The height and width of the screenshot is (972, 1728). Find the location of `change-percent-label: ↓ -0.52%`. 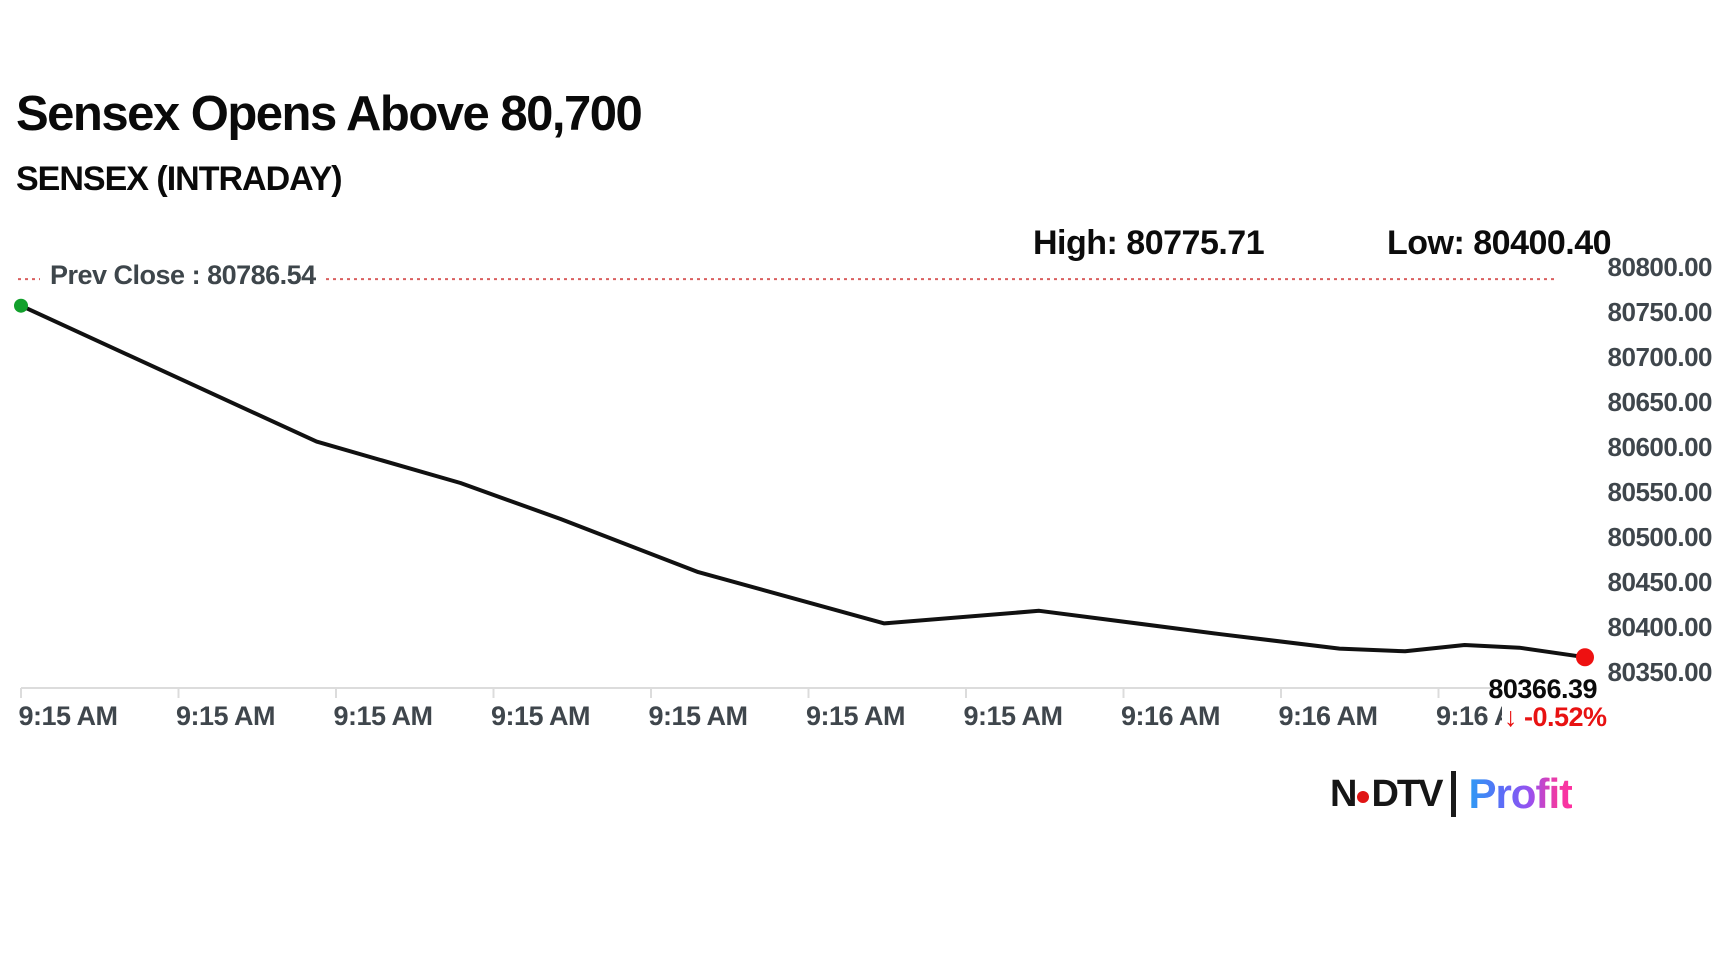

change-percent-label: ↓ -0.52% is located at coordinates (1556, 717).